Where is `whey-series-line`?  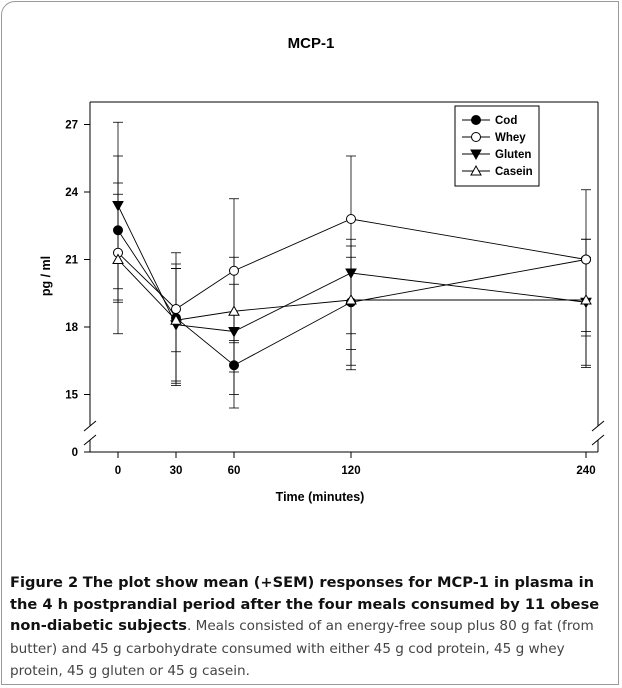
whey-series-line is located at coordinates (352, 264).